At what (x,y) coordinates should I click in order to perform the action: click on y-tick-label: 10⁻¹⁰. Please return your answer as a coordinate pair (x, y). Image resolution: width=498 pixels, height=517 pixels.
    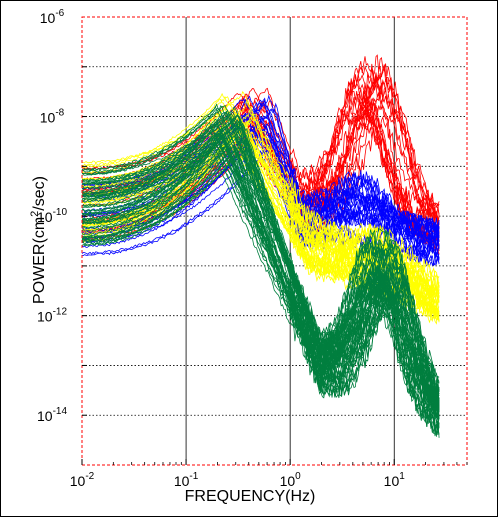
    Looking at the image, I should click on (52, 216).